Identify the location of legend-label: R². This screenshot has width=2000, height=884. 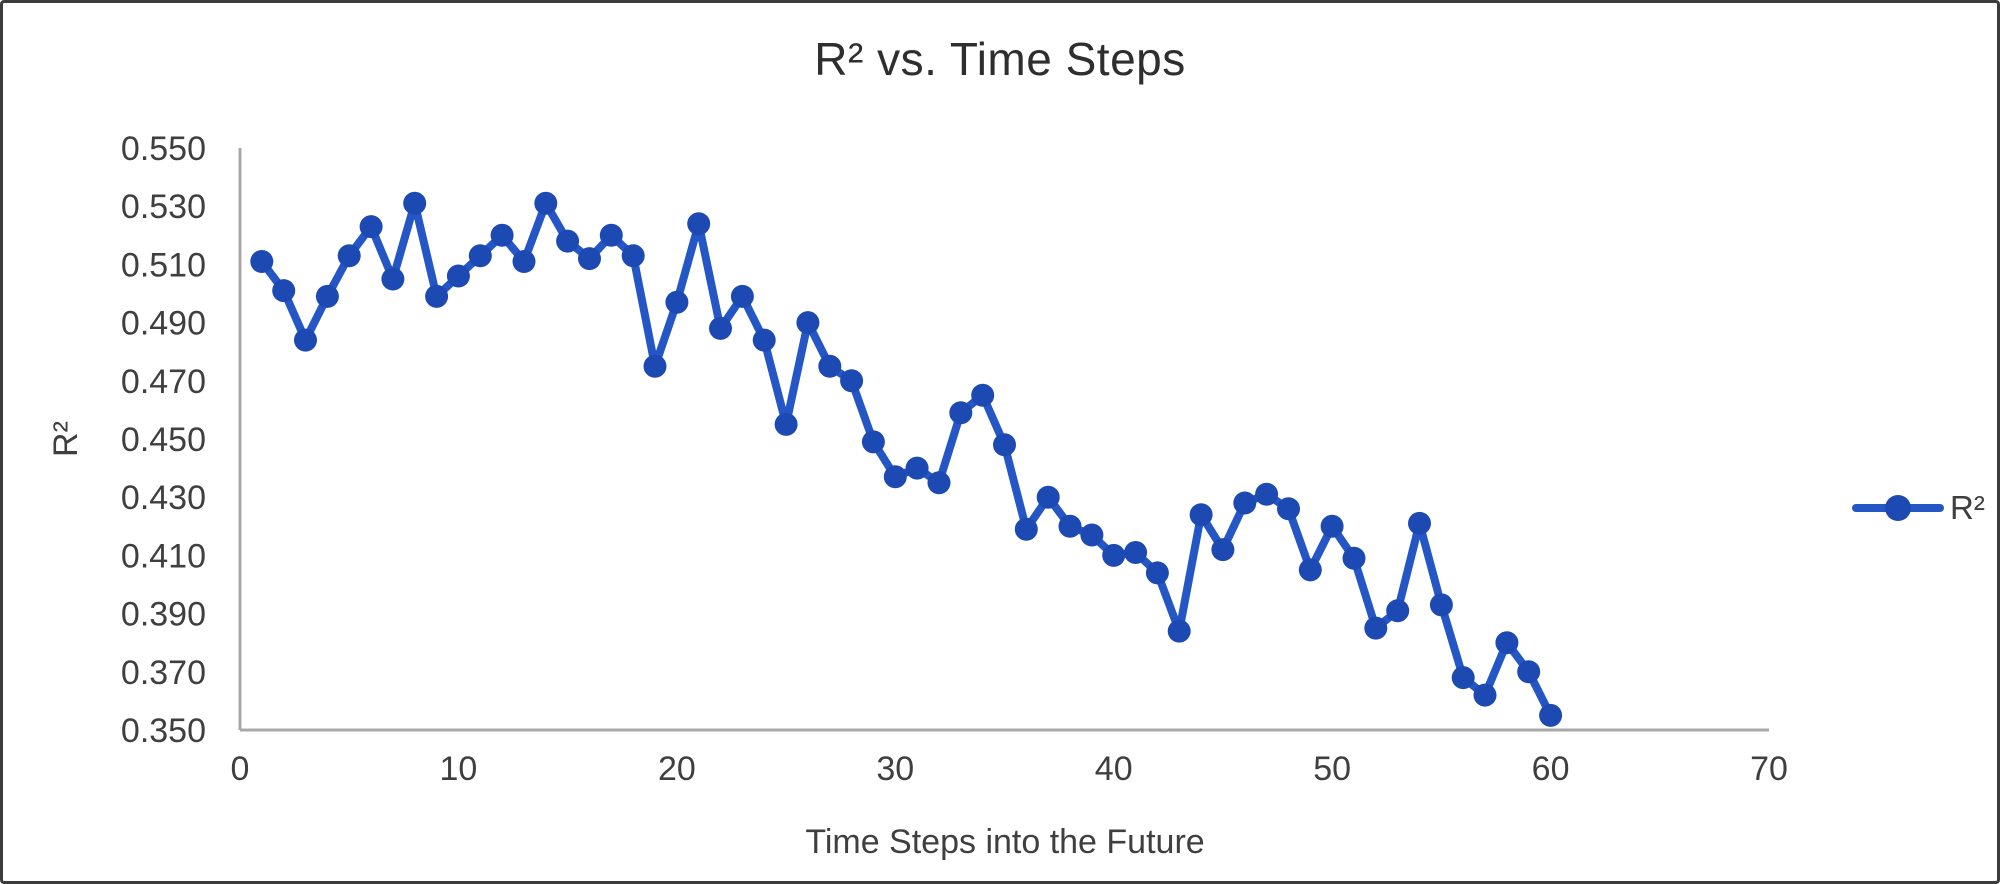
(1967, 507).